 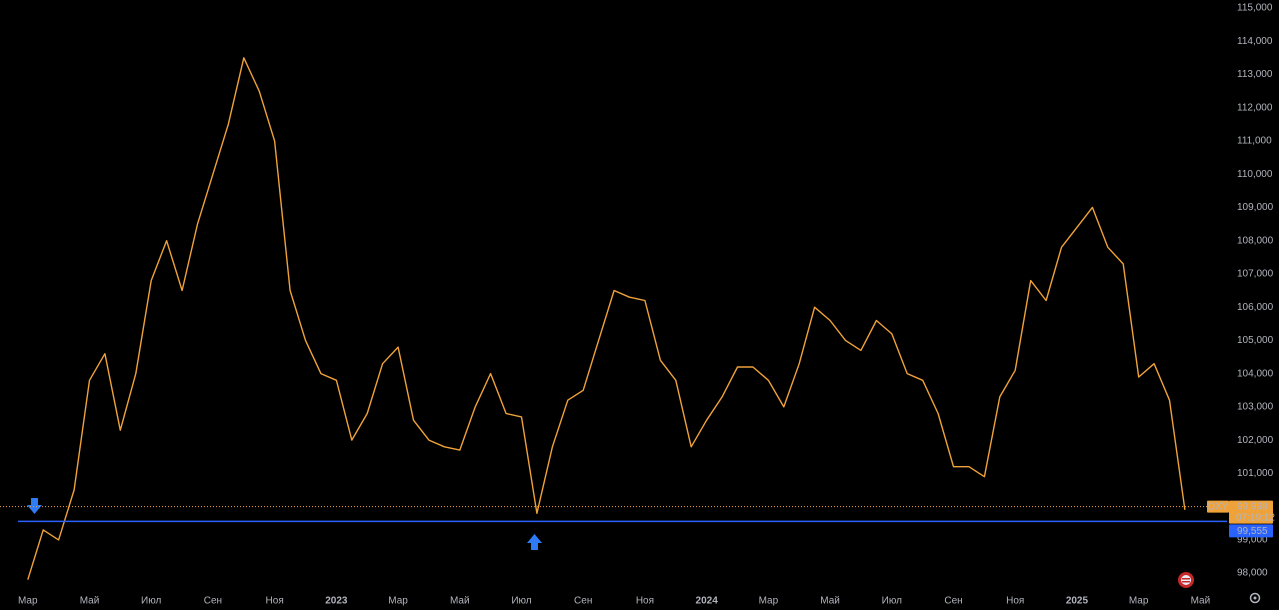 I want to click on x-tick-label: 2025, so click(x=1077, y=601).